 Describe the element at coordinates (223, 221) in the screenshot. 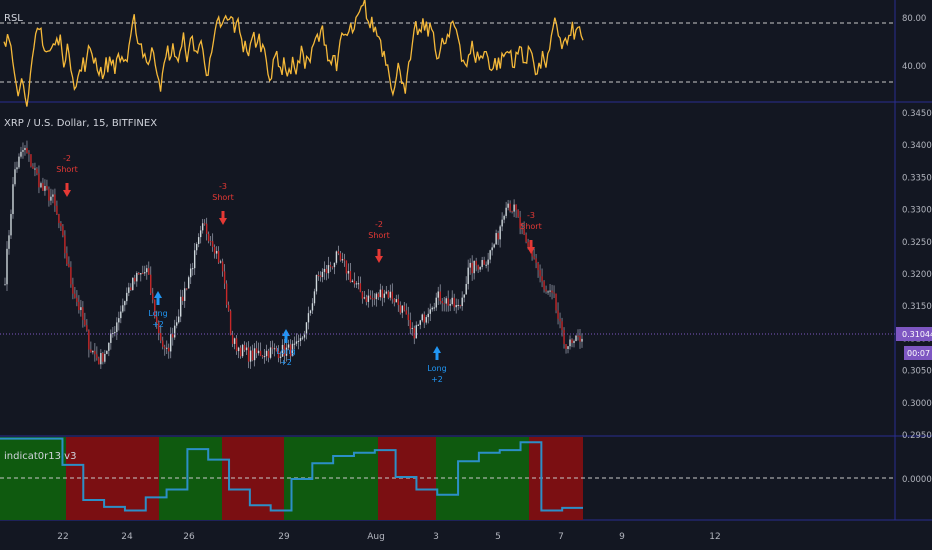

I see `short-arrow-icon` at that location.